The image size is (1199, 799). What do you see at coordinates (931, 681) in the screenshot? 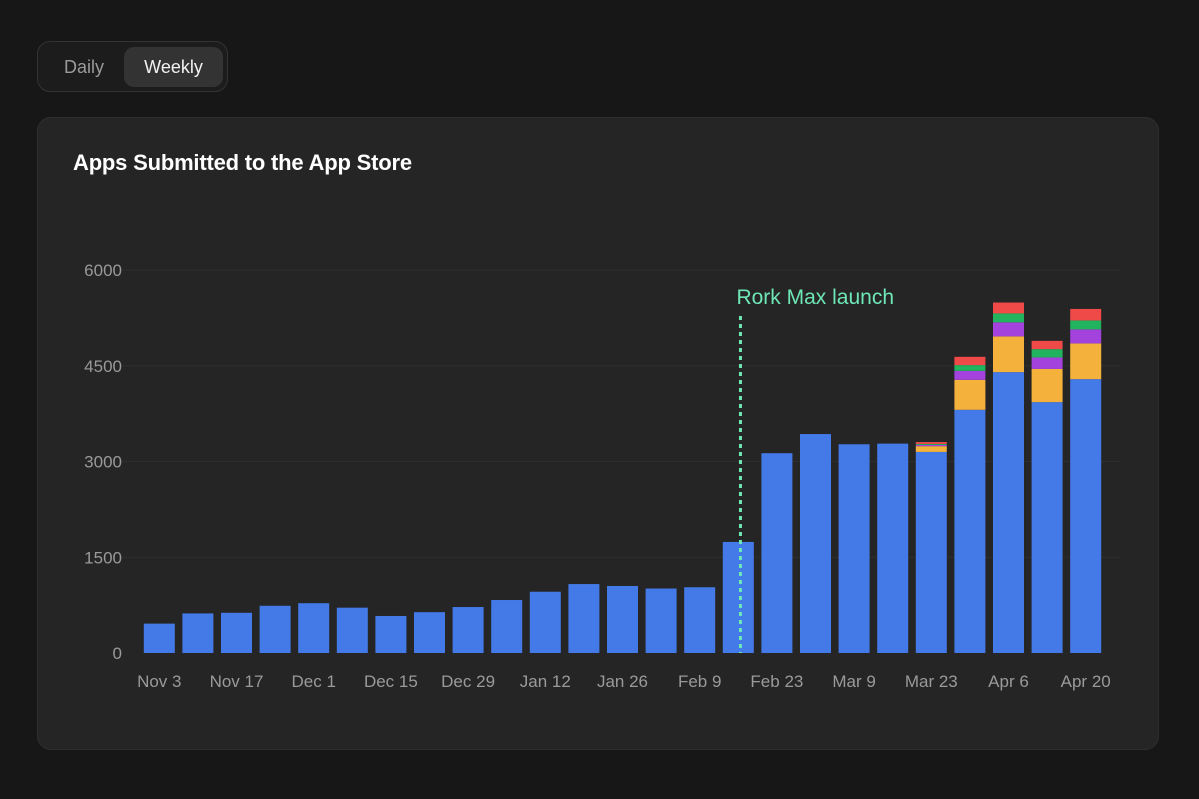
I see `x-tick-label: Mar 23` at bounding box center [931, 681].